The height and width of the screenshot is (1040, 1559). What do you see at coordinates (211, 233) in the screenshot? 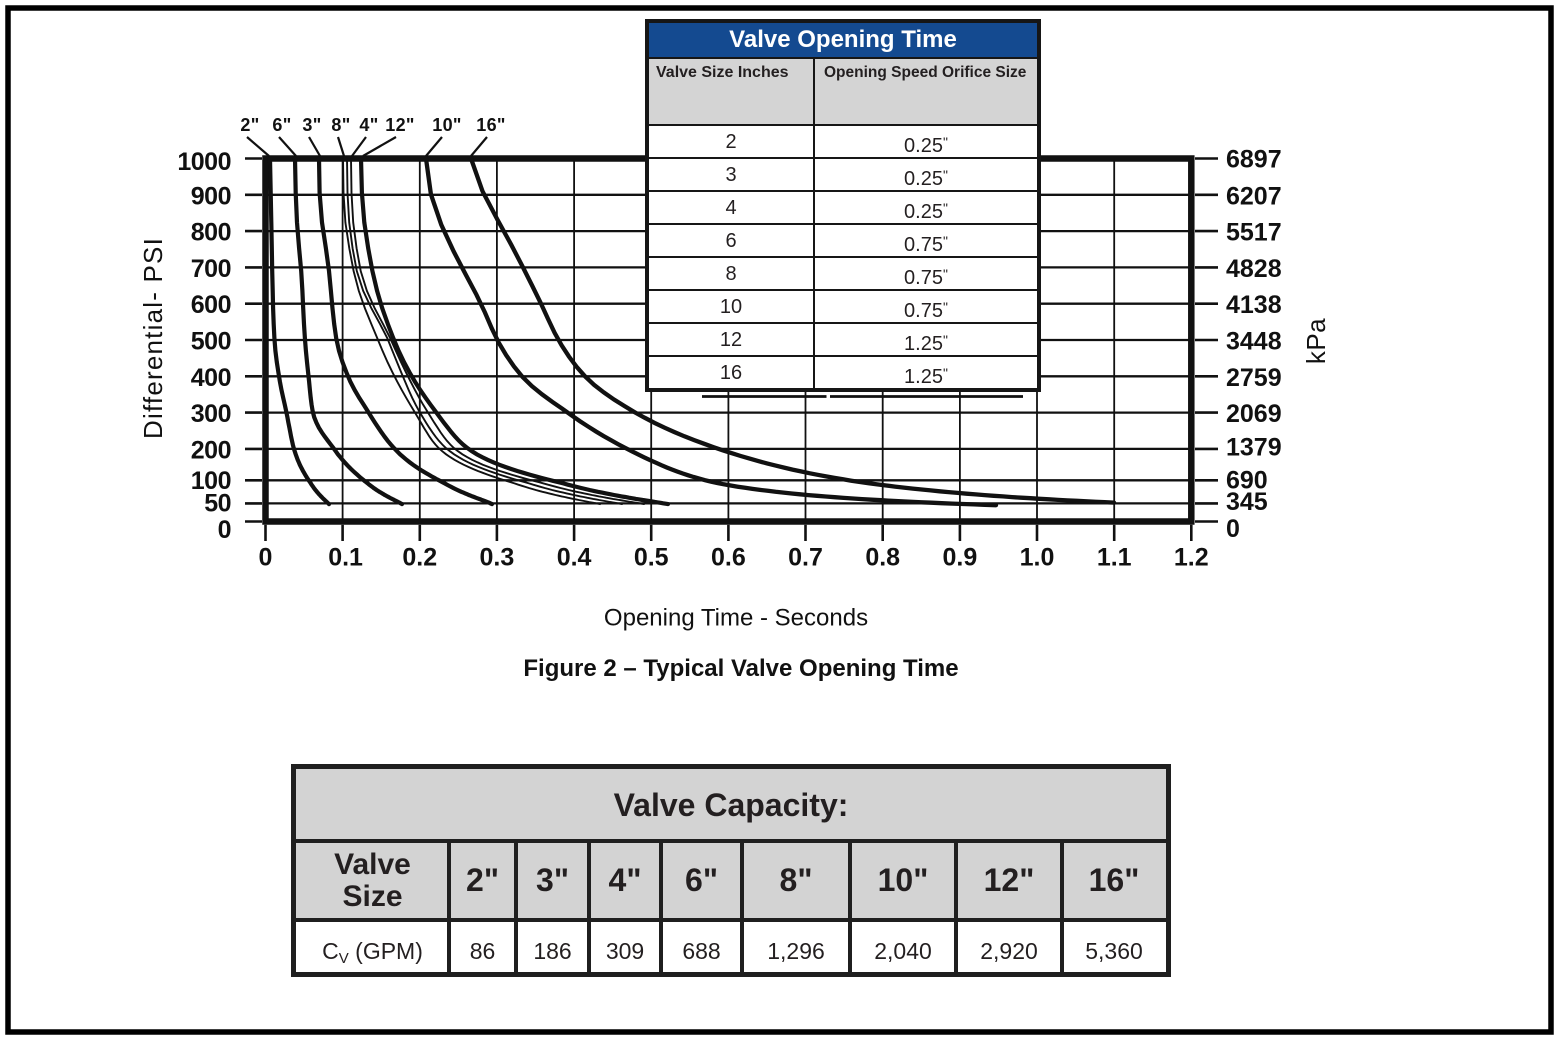
I see `svg-text: 800` at bounding box center [211, 233].